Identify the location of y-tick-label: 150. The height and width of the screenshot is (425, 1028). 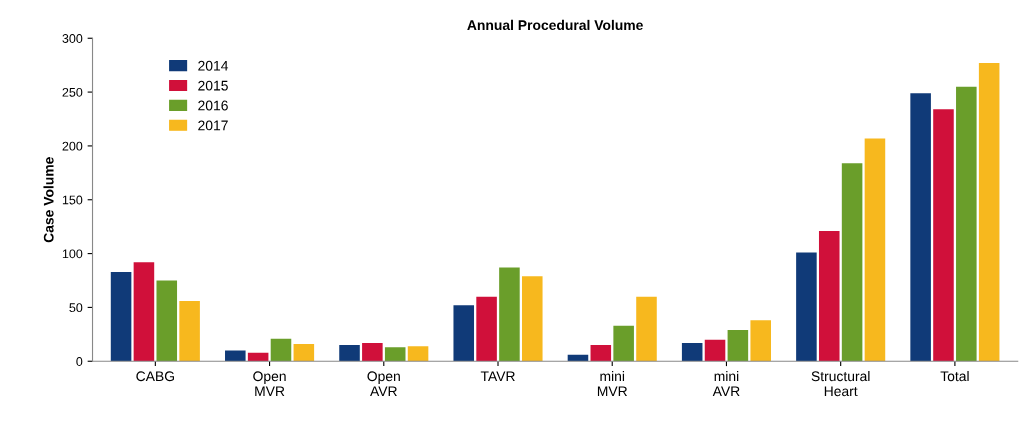
(72, 200).